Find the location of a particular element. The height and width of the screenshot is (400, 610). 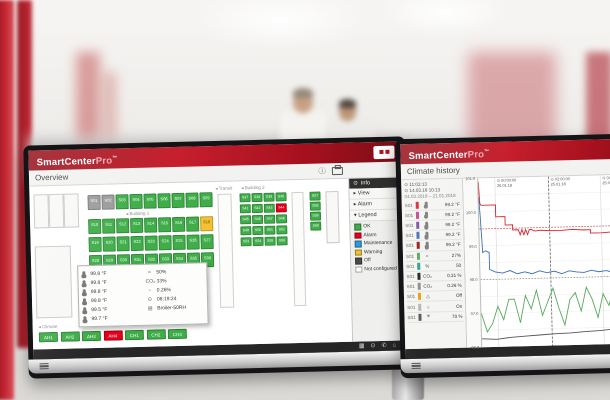

room-cell-S03: S03 is located at coordinates (122, 202).